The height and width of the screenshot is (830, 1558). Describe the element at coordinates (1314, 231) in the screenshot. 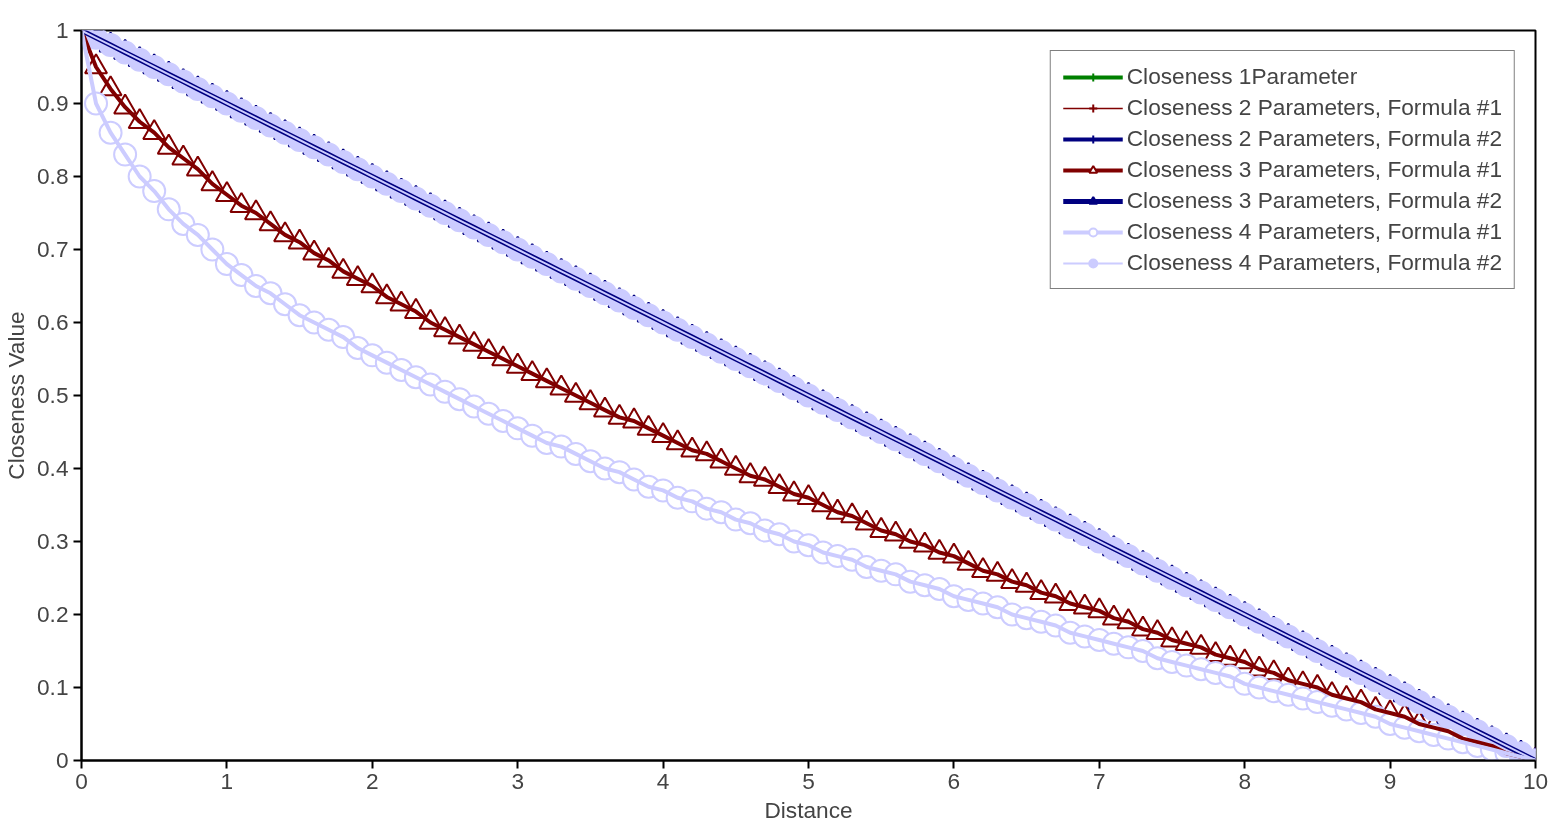

I see `legend-label: Closeness 4 Parameters, Formula #1` at that location.